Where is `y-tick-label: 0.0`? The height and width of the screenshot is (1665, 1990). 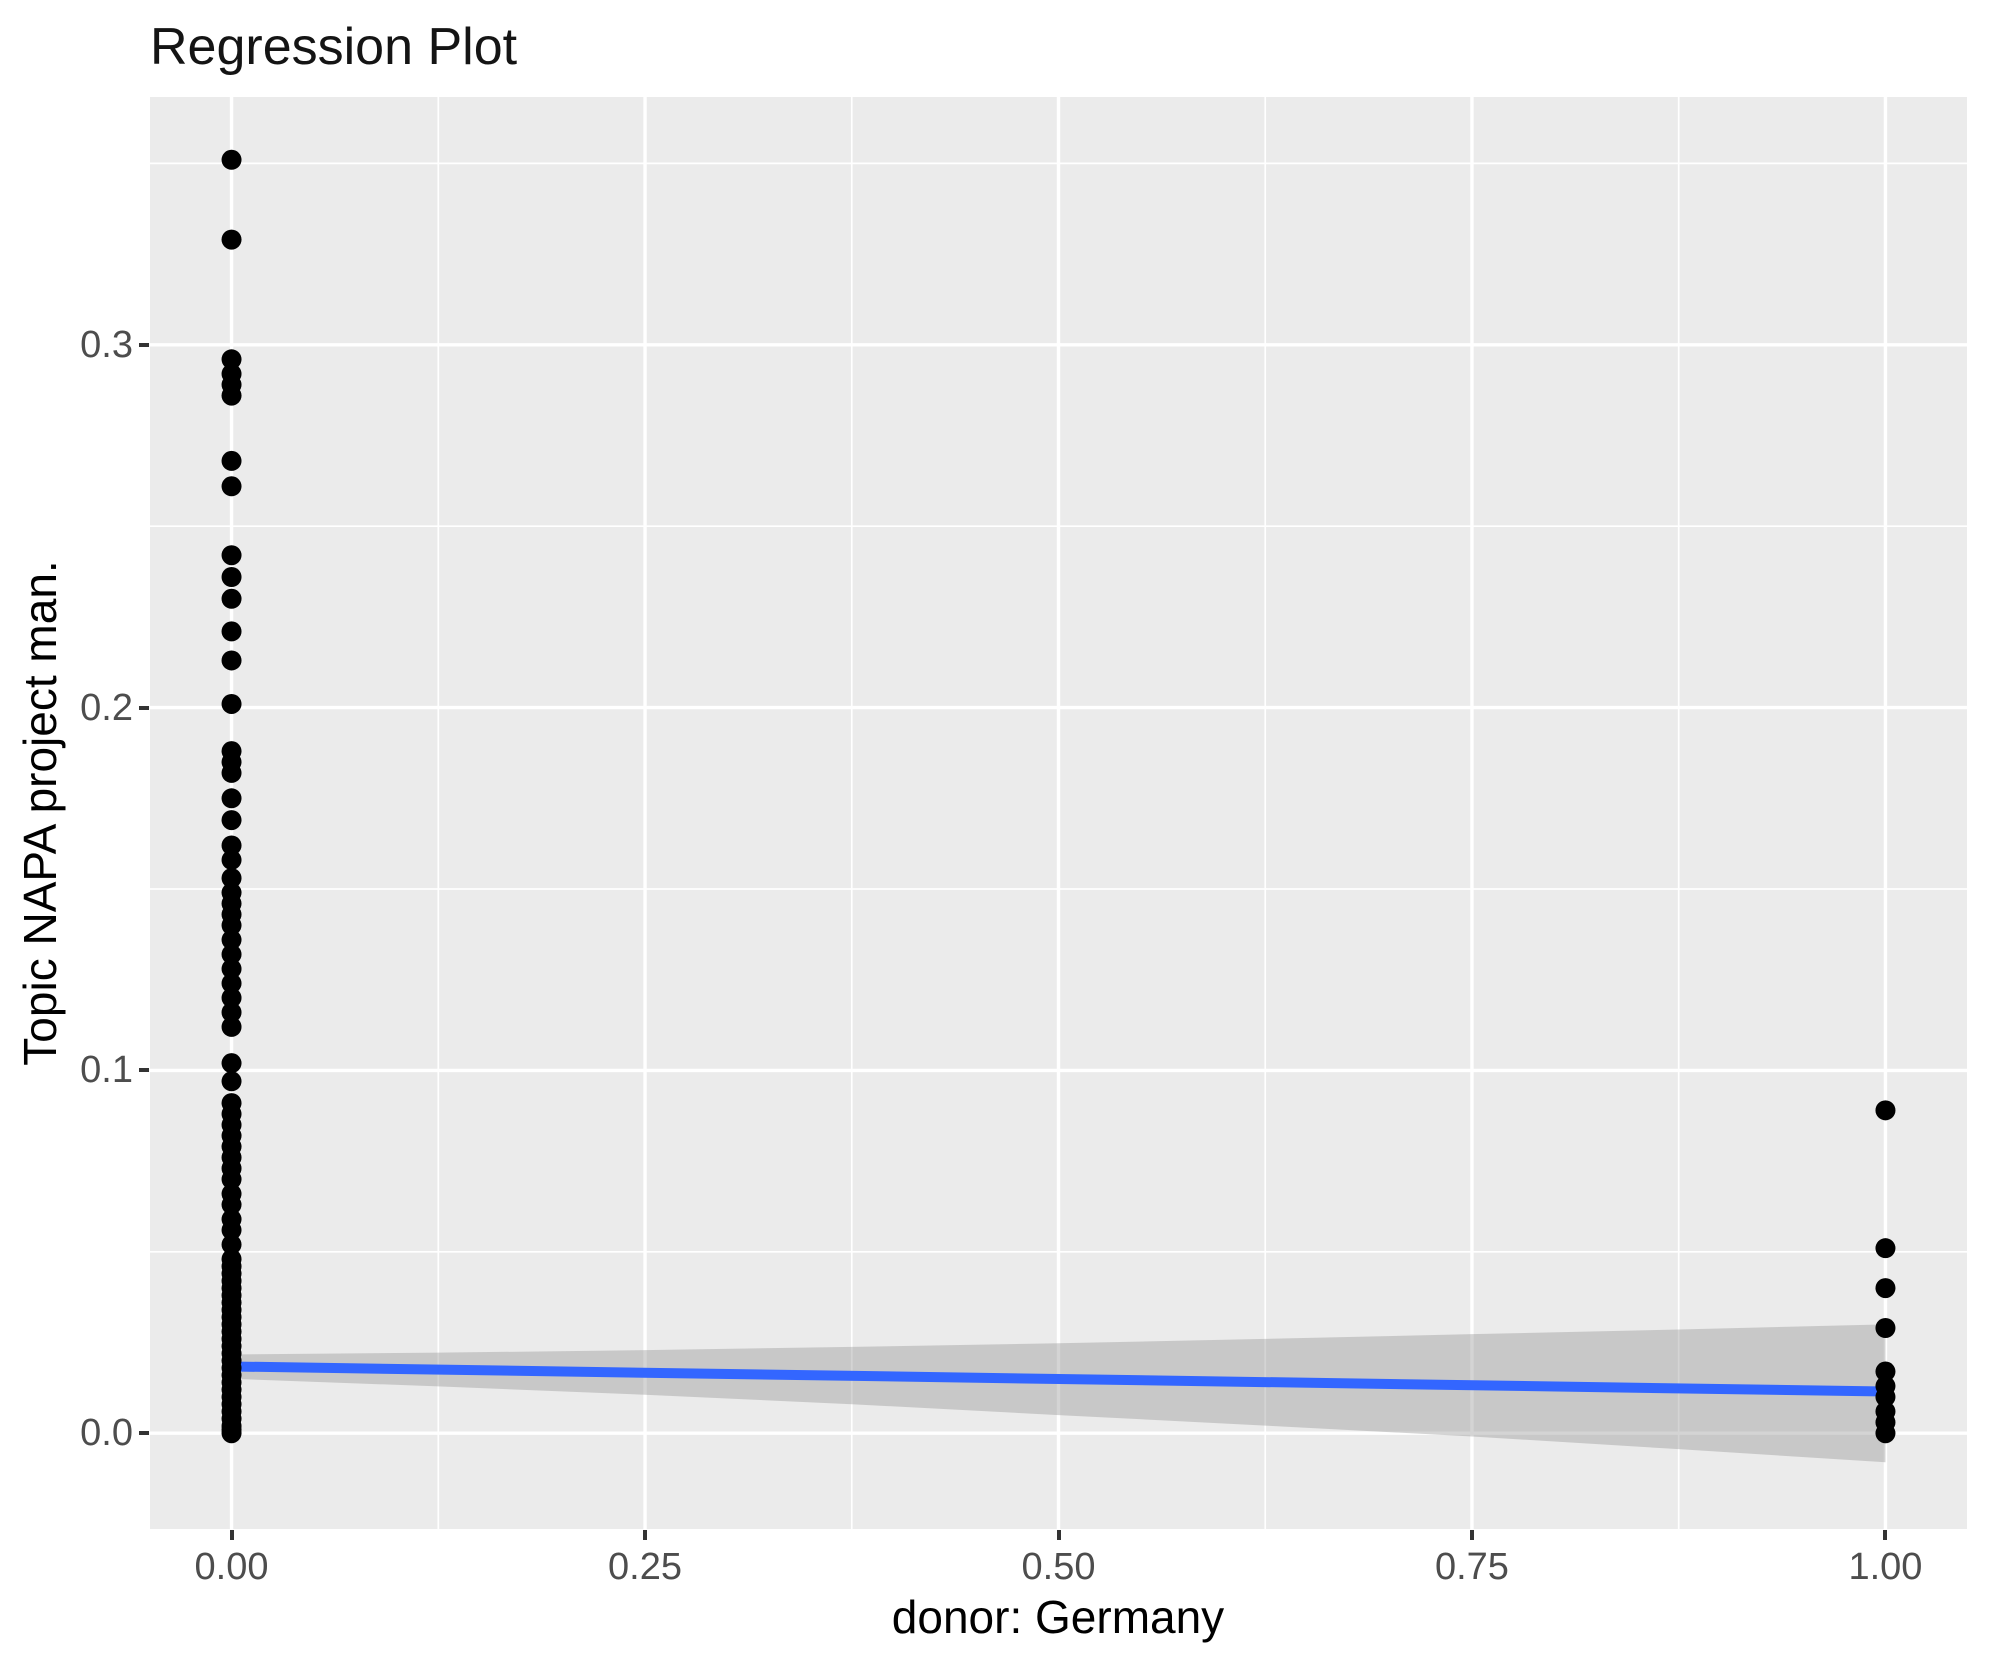
y-tick-label: 0.0 is located at coordinates (106, 1433).